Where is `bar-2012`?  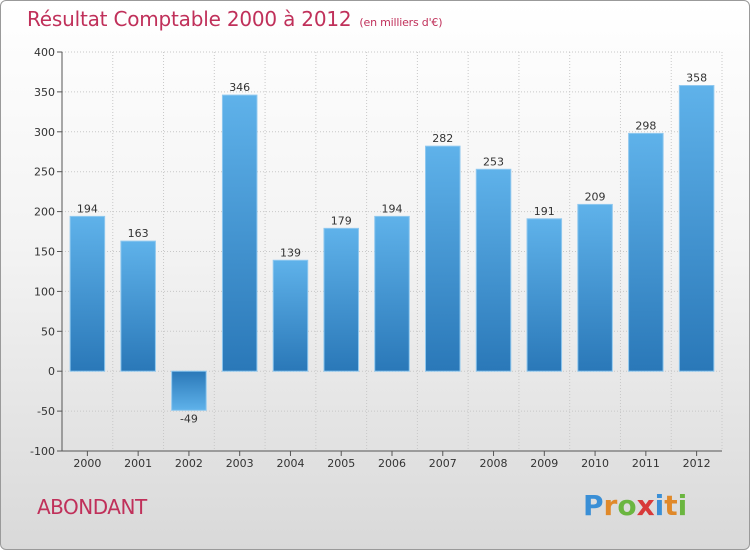
bar-2012 is located at coordinates (696, 228).